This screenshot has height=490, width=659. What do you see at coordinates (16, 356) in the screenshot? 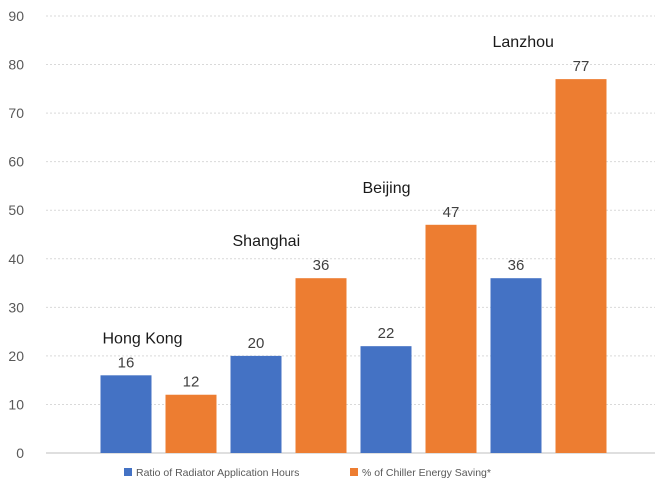
I see `y-tick-label: 20` at bounding box center [16, 356].